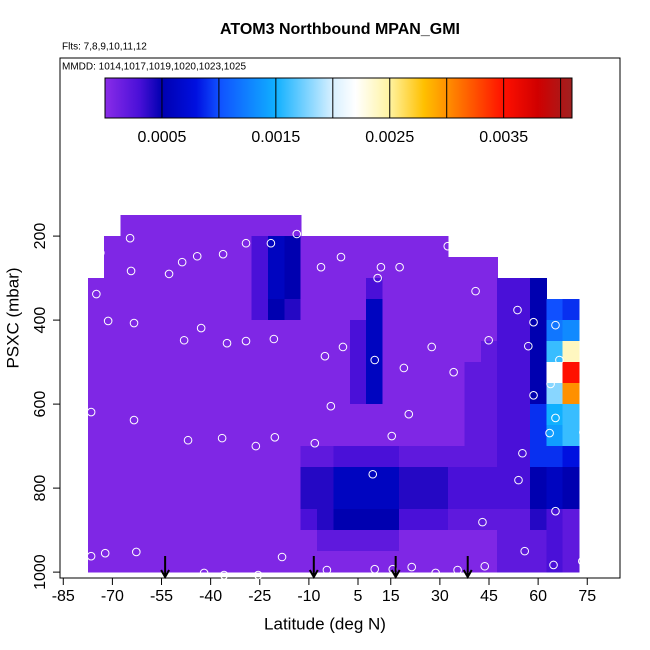  Describe the element at coordinates (40, 236) in the screenshot. I see `y-tick-label: 200` at that location.